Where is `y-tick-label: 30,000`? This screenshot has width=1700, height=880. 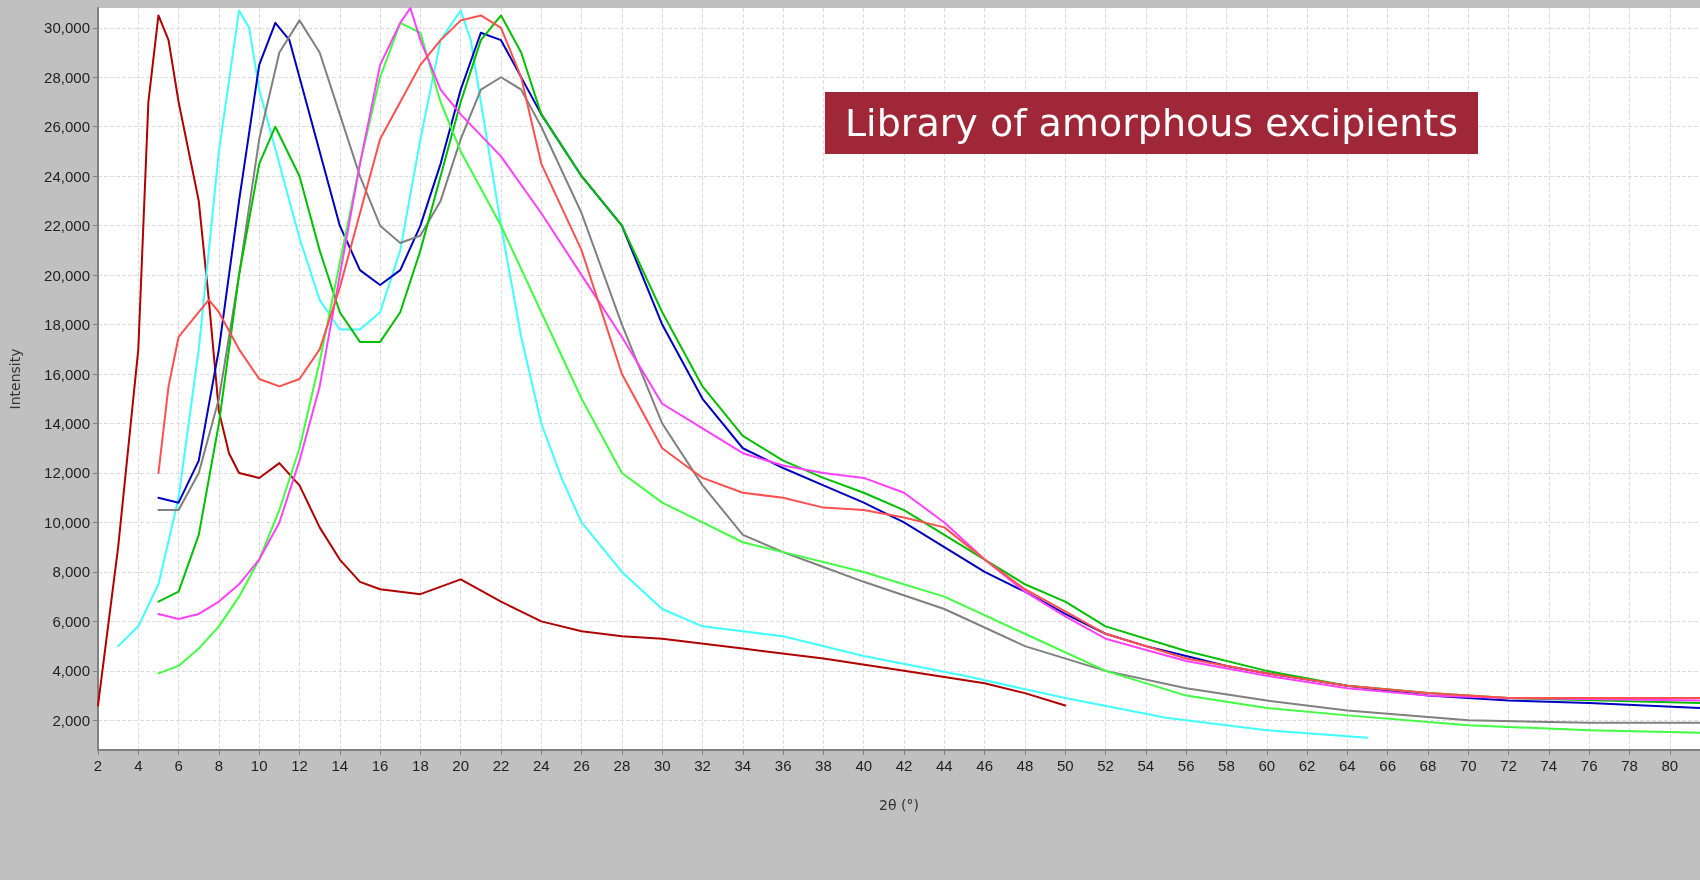
y-tick-label: 30,000 is located at coordinates (67, 28).